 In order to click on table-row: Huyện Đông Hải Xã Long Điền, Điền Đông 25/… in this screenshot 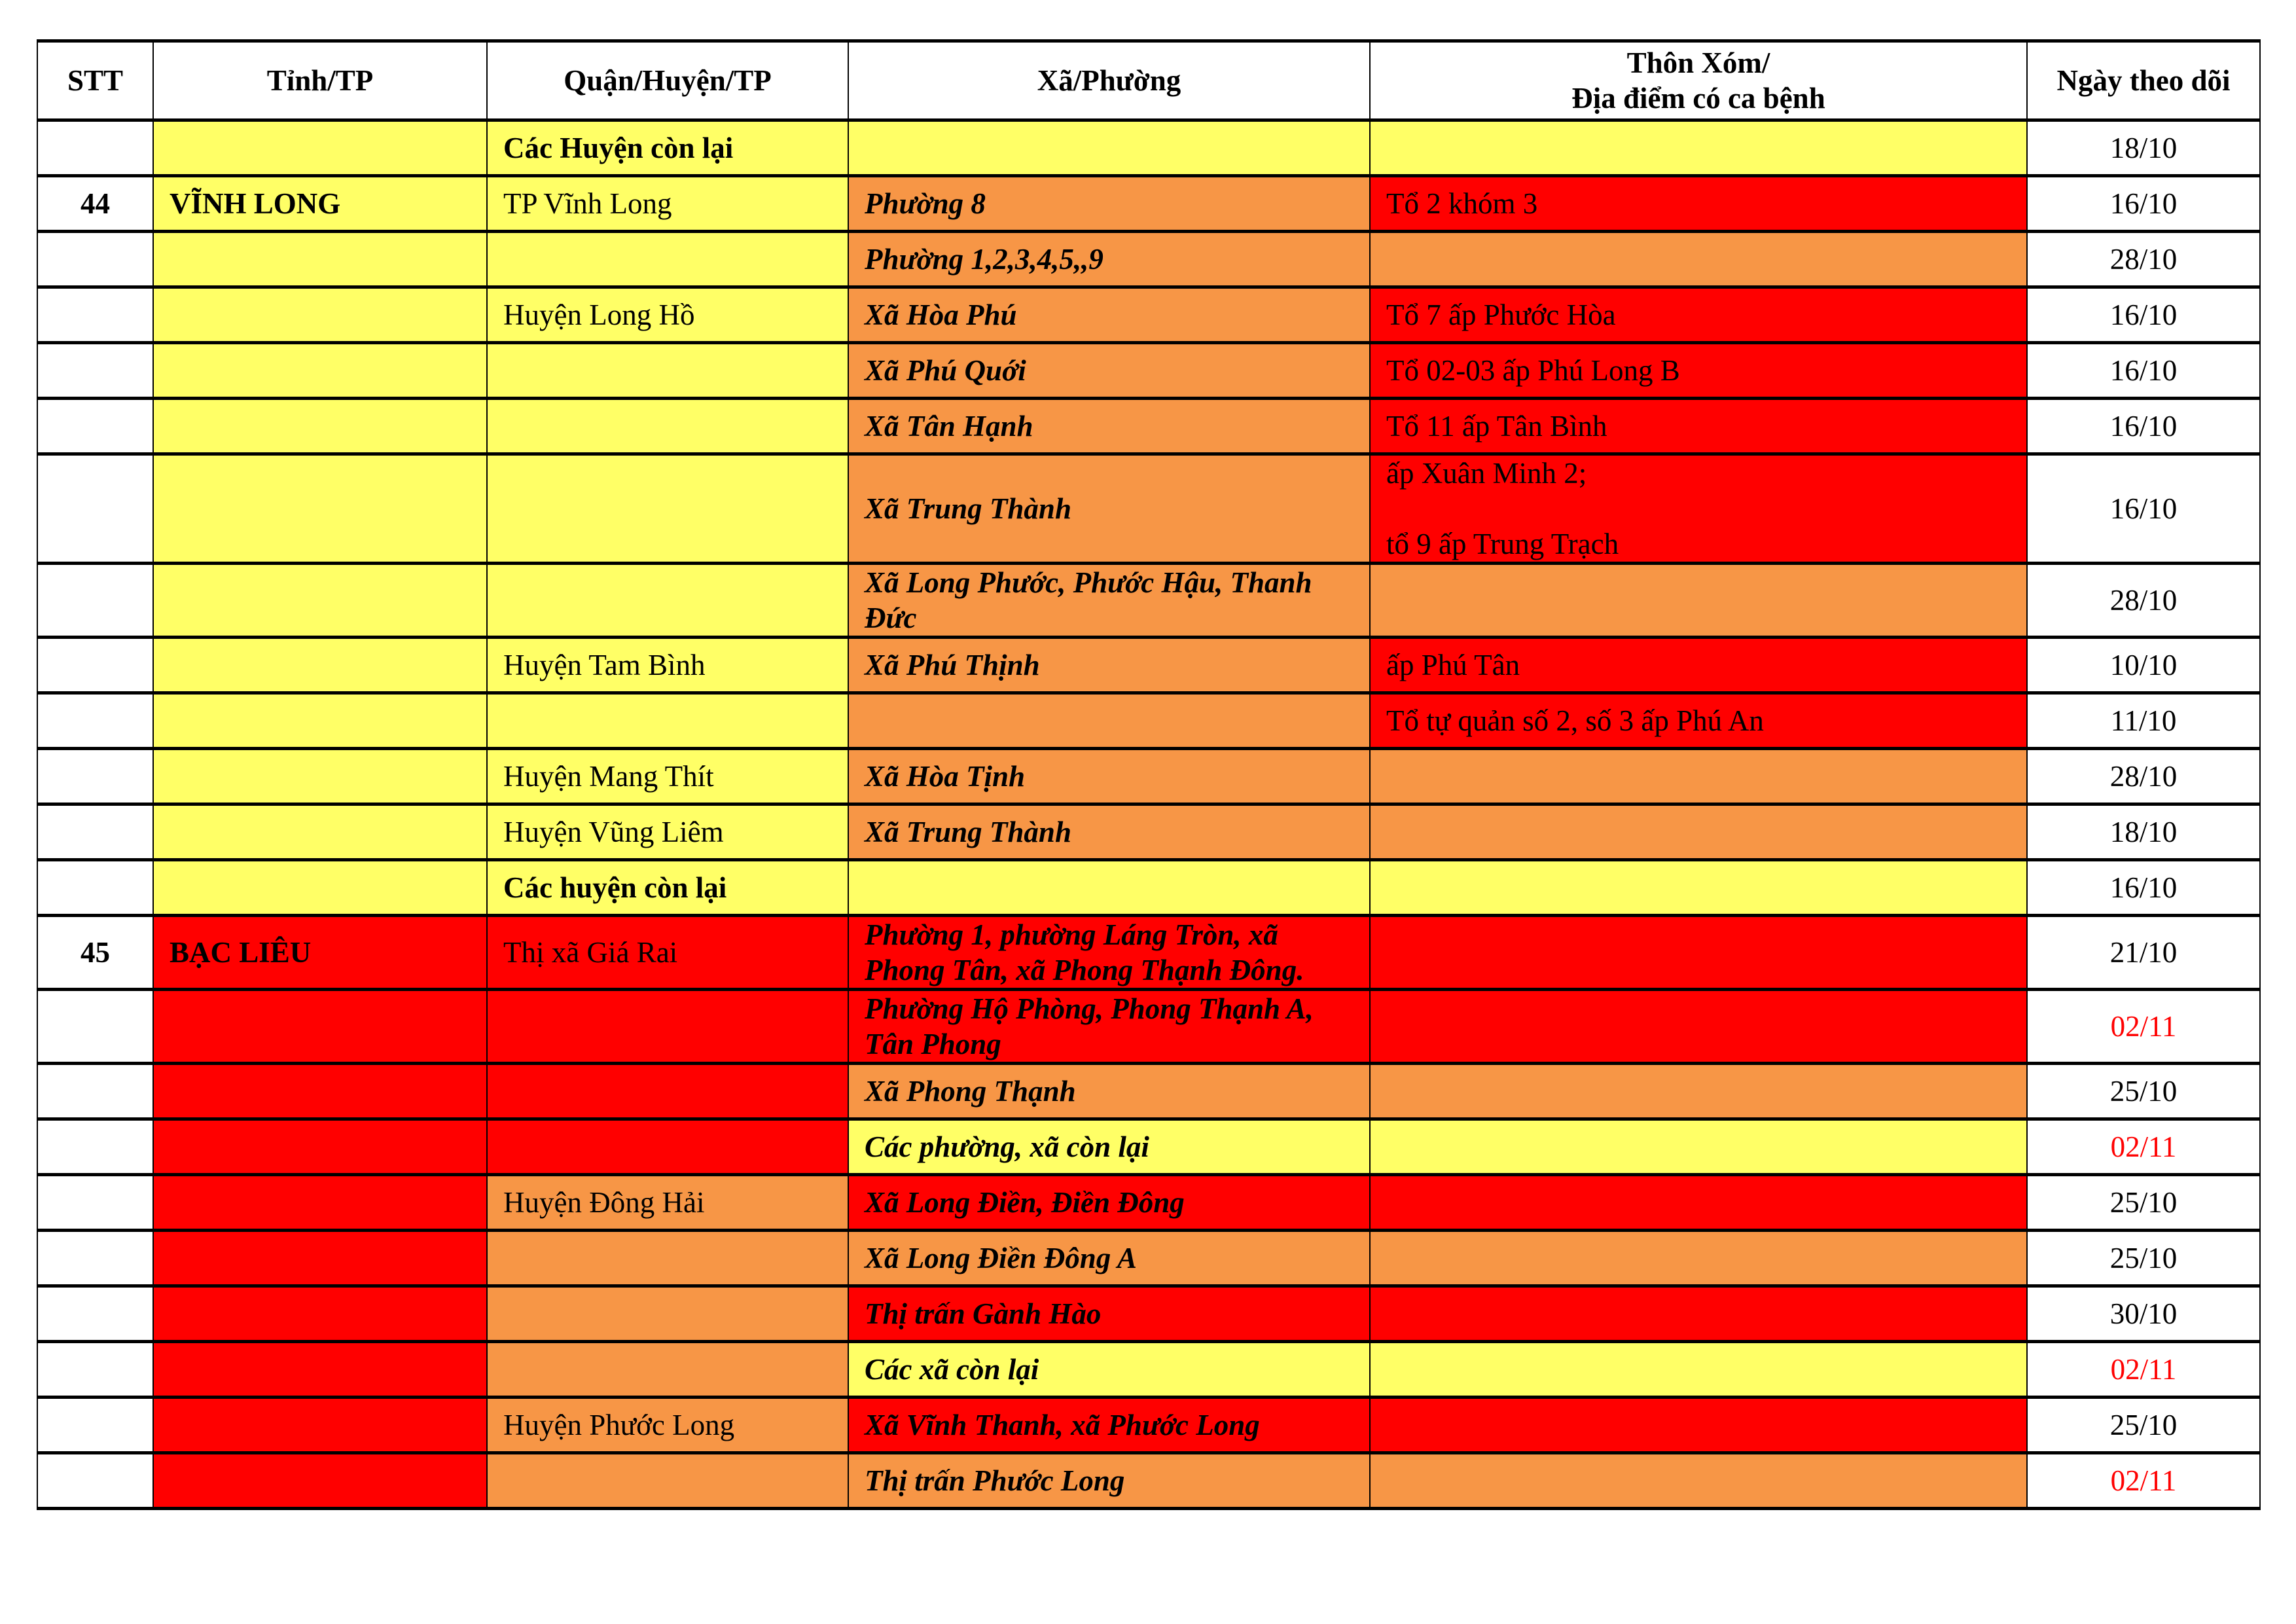, I will do `click(1149, 1202)`.